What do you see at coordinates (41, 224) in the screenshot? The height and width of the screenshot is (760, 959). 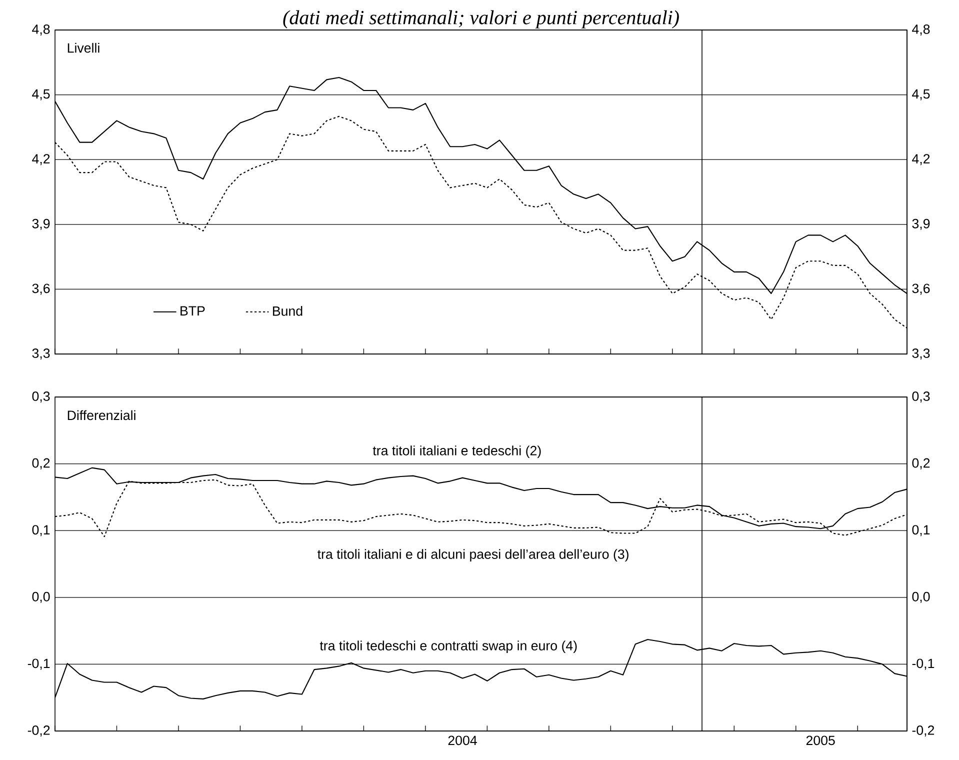 I see `y-tick-label: 3,9` at bounding box center [41, 224].